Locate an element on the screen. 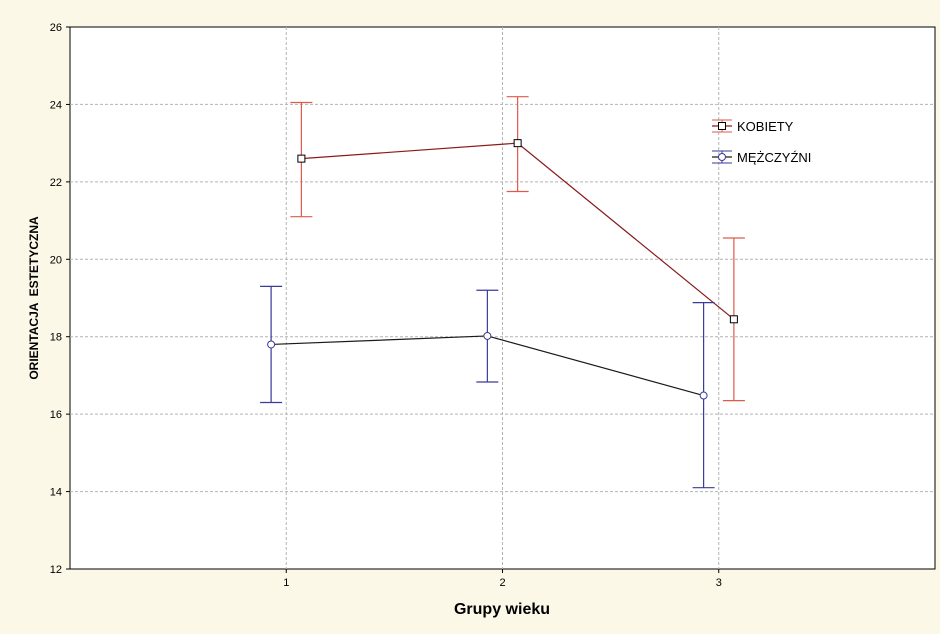 Image resolution: width=940 pixels, height=634 pixels. legend-entry-1: MĘŻCZYŹNI is located at coordinates (761, 157).